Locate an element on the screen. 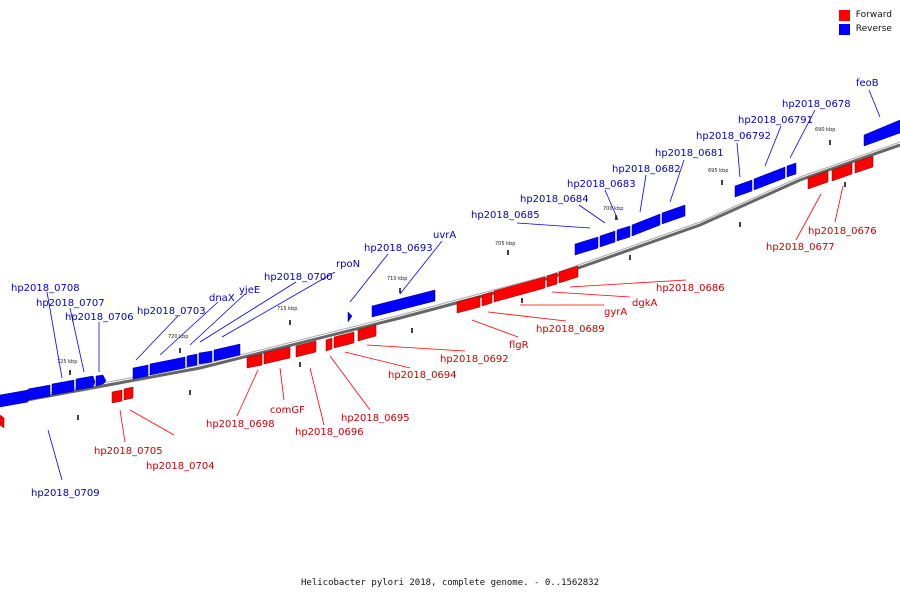  label-hp2018_0678: hp2018_0678 is located at coordinates (816, 104).